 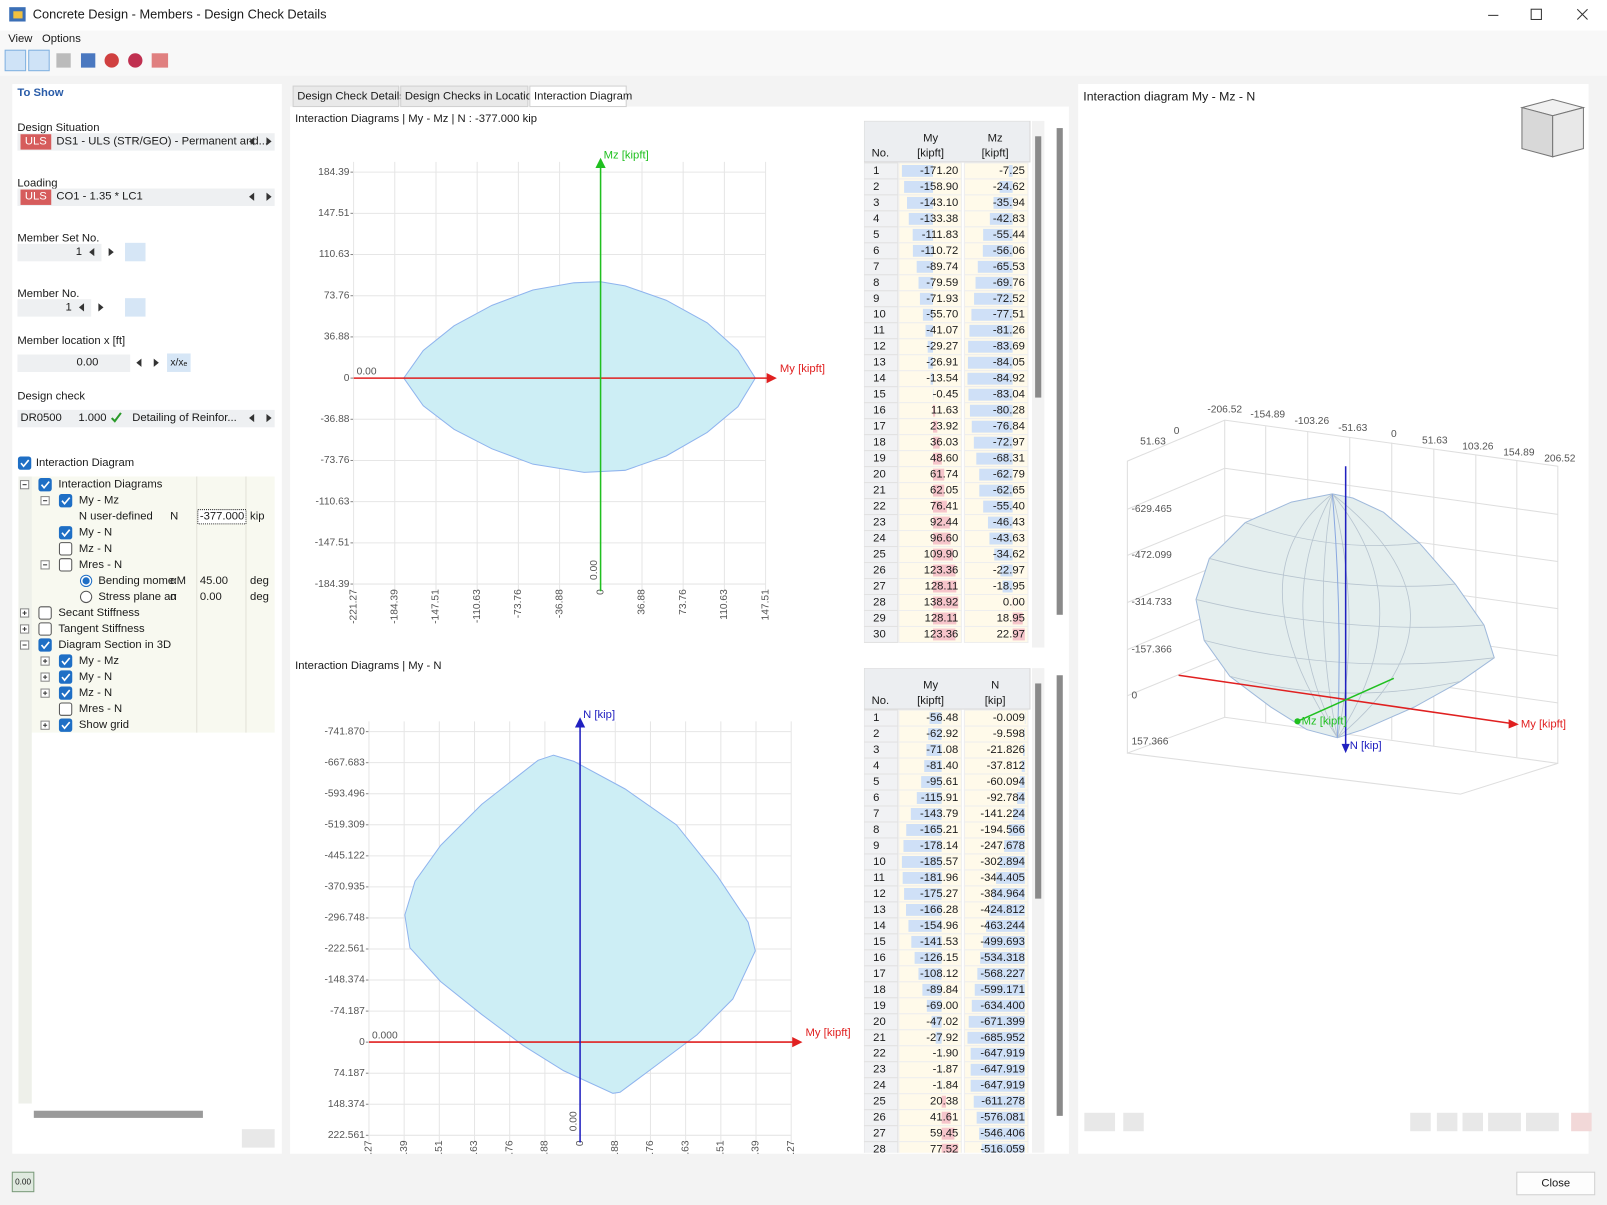 What do you see at coordinates (942, 299) in the screenshot?
I see `cell-value: -71.93` at bounding box center [942, 299].